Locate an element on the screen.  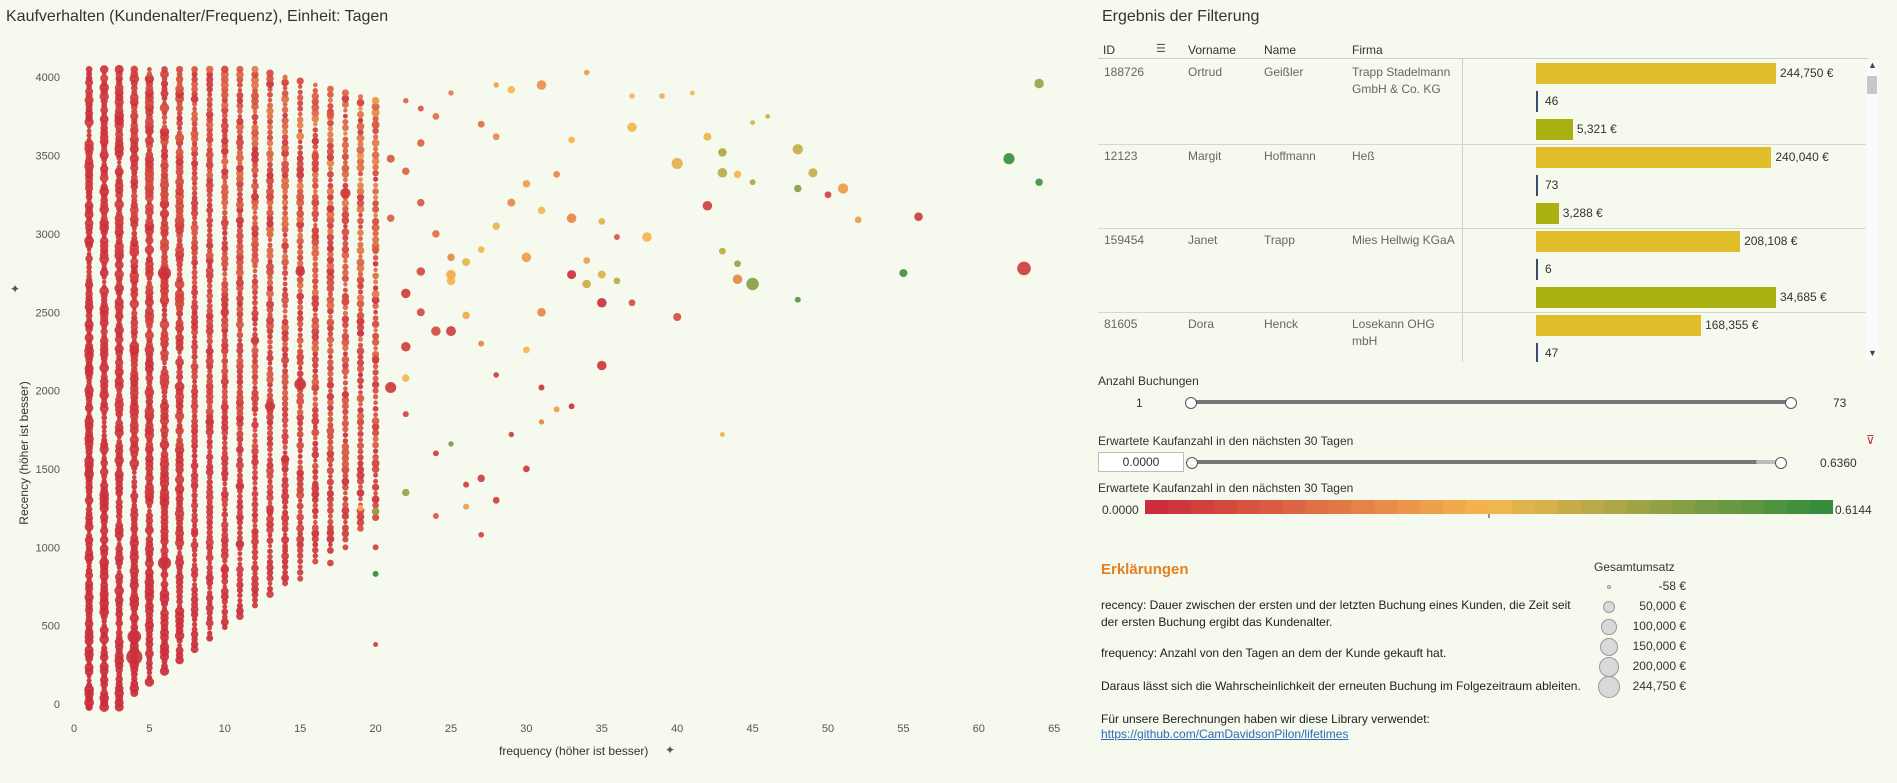
scroll-down-arrow: ▼ is located at coordinates (1872, 353).